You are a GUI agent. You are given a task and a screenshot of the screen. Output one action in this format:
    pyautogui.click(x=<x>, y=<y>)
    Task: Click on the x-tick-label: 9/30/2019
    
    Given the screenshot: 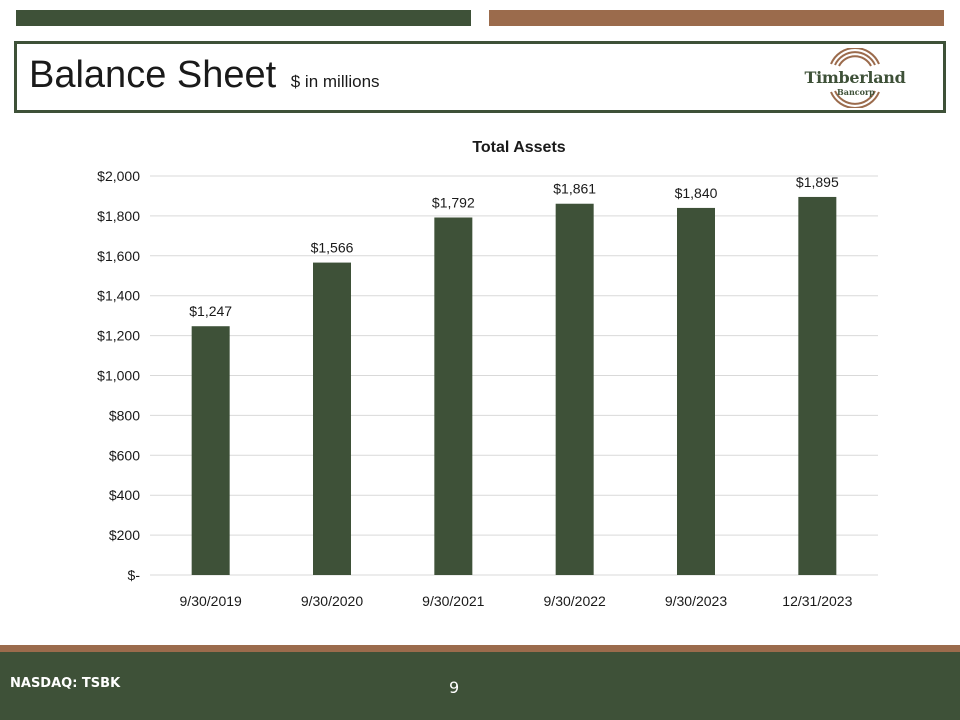 What is the action you would take?
    pyautogui.click(x=211, y=601)
    